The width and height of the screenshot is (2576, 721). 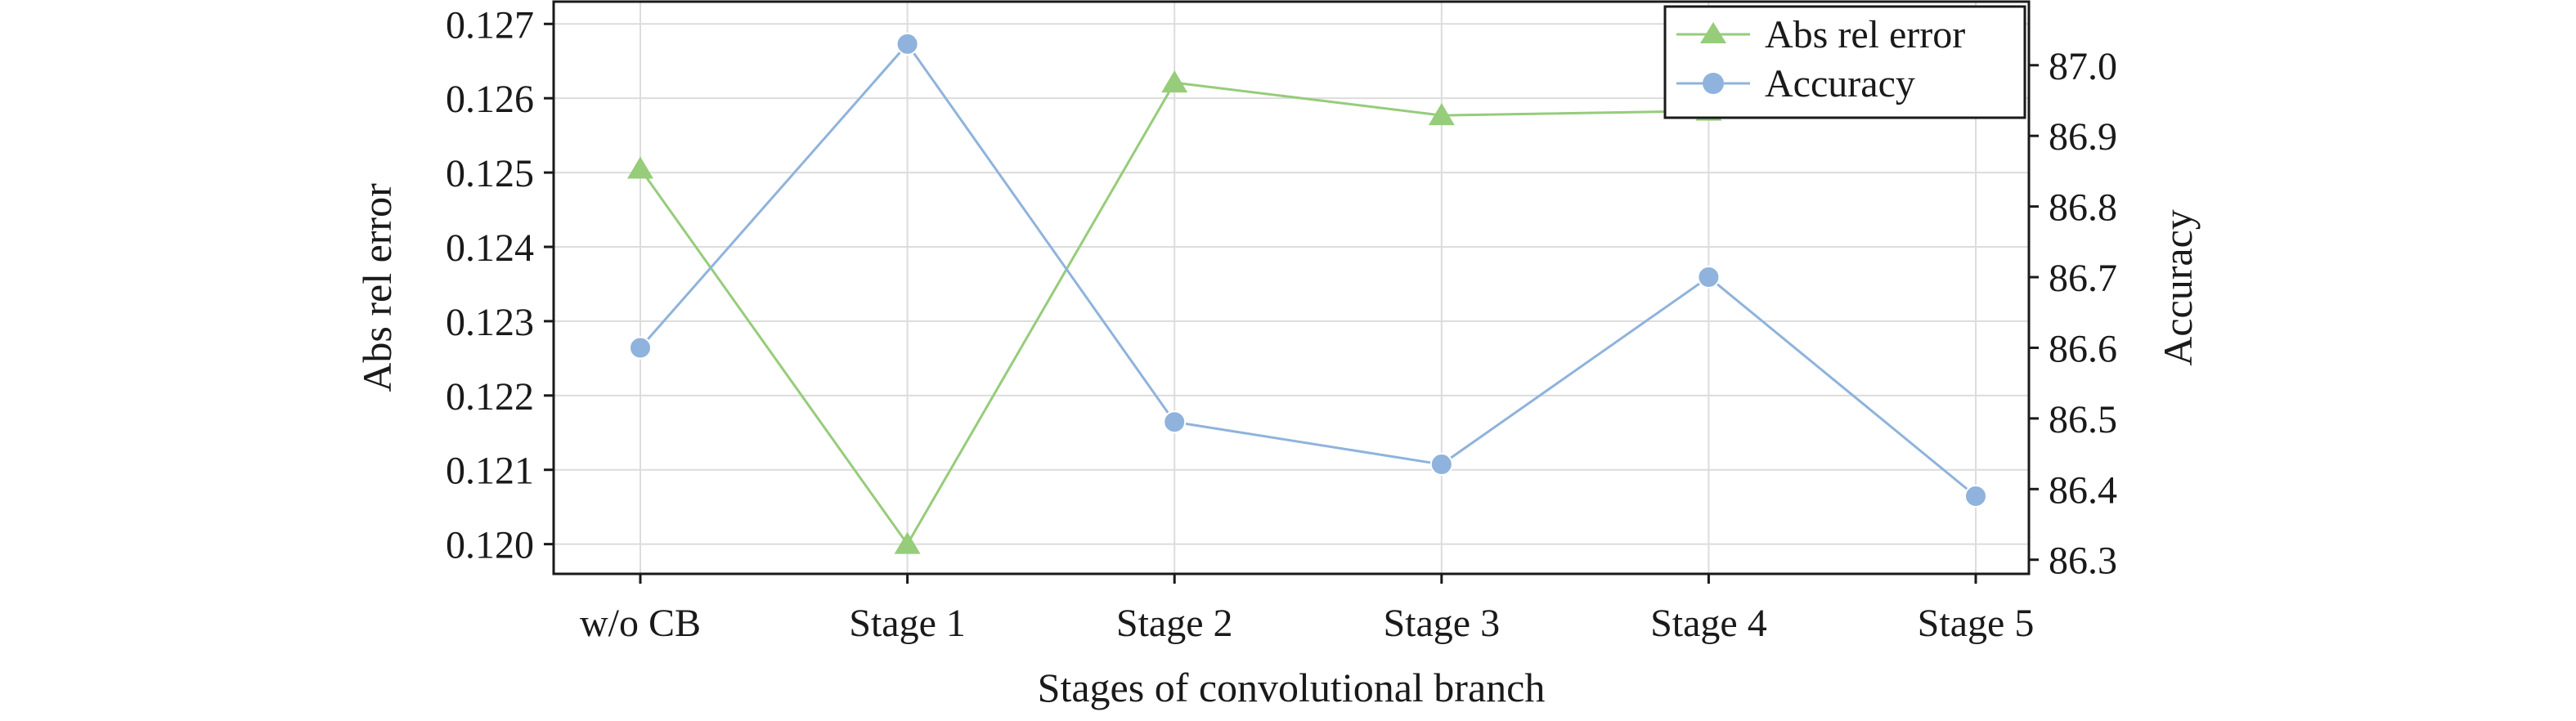 I want to click on y-left-tick-label: 0.120, so click(x=490, y=545).